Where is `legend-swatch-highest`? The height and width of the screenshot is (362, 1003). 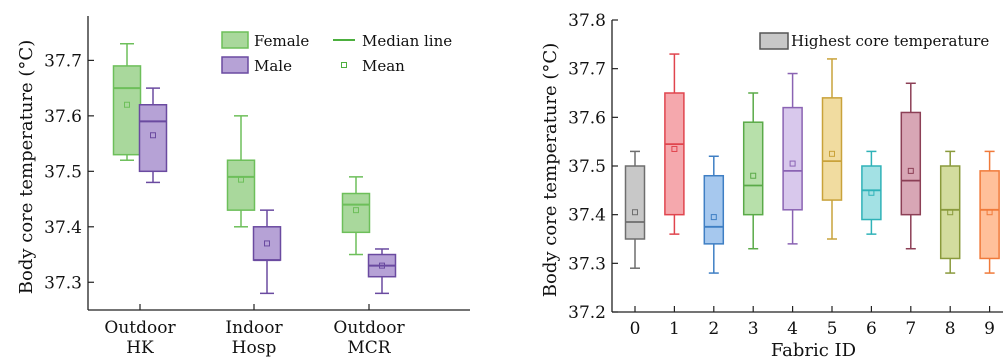
legend-swatch-highest is located at coordinates (774, 41).